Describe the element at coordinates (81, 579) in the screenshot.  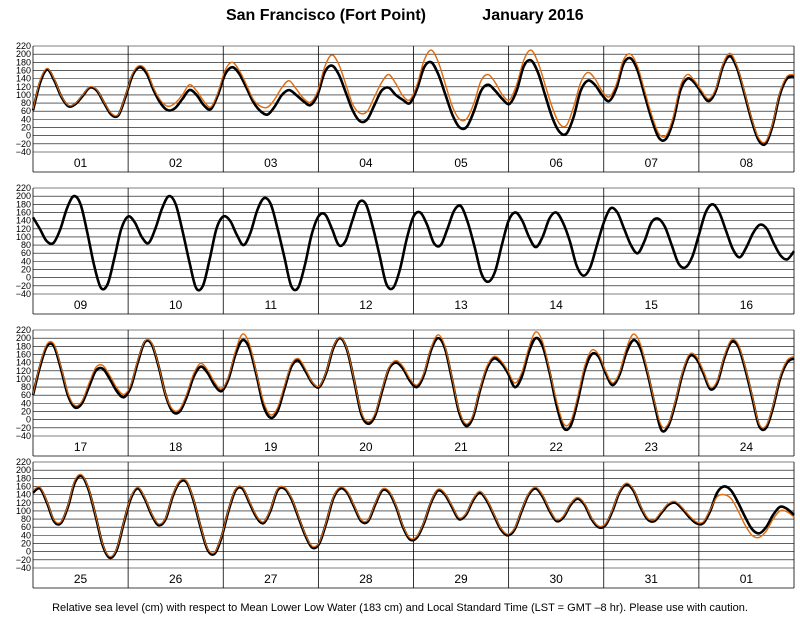
I see `day-label: 25` at that location.